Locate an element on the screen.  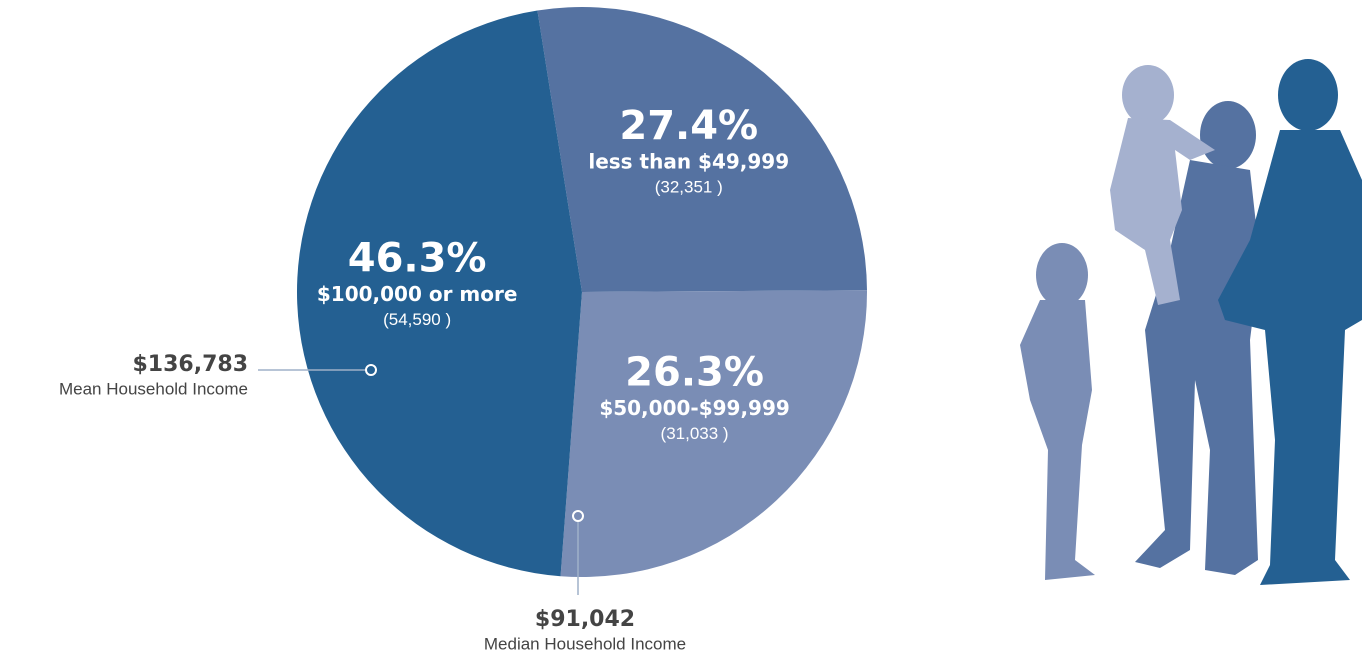
annotation-text: Mean Household Income is located at coordinates (153, 388).